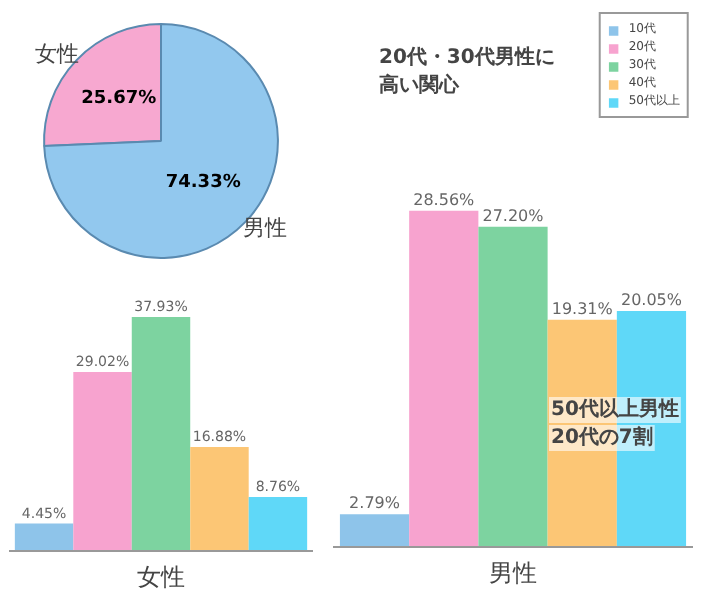 The width and height of the screenshot is (702, 600). Describe the element at coordinates (264, 227) in the screenshot. I see `slice-label: 男性` at that location.